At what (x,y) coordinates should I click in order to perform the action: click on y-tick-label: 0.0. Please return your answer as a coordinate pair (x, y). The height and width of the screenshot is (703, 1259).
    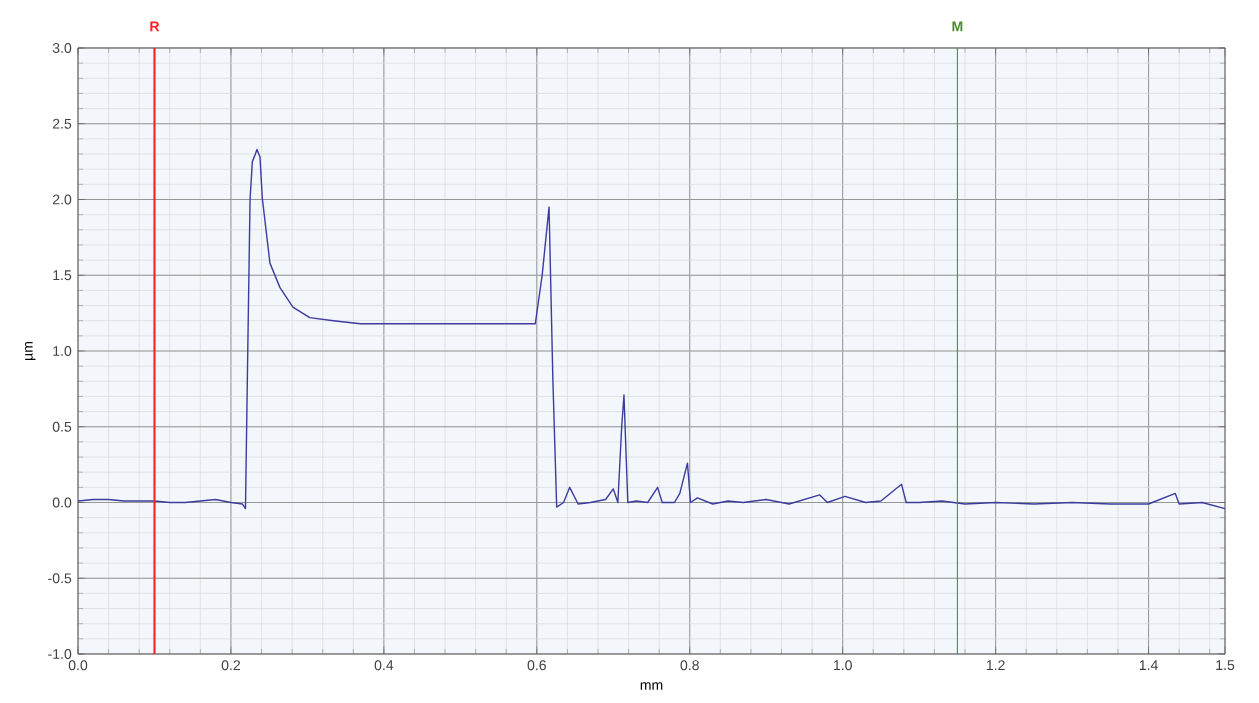
    Looking at the image, I should click on (62, 502).